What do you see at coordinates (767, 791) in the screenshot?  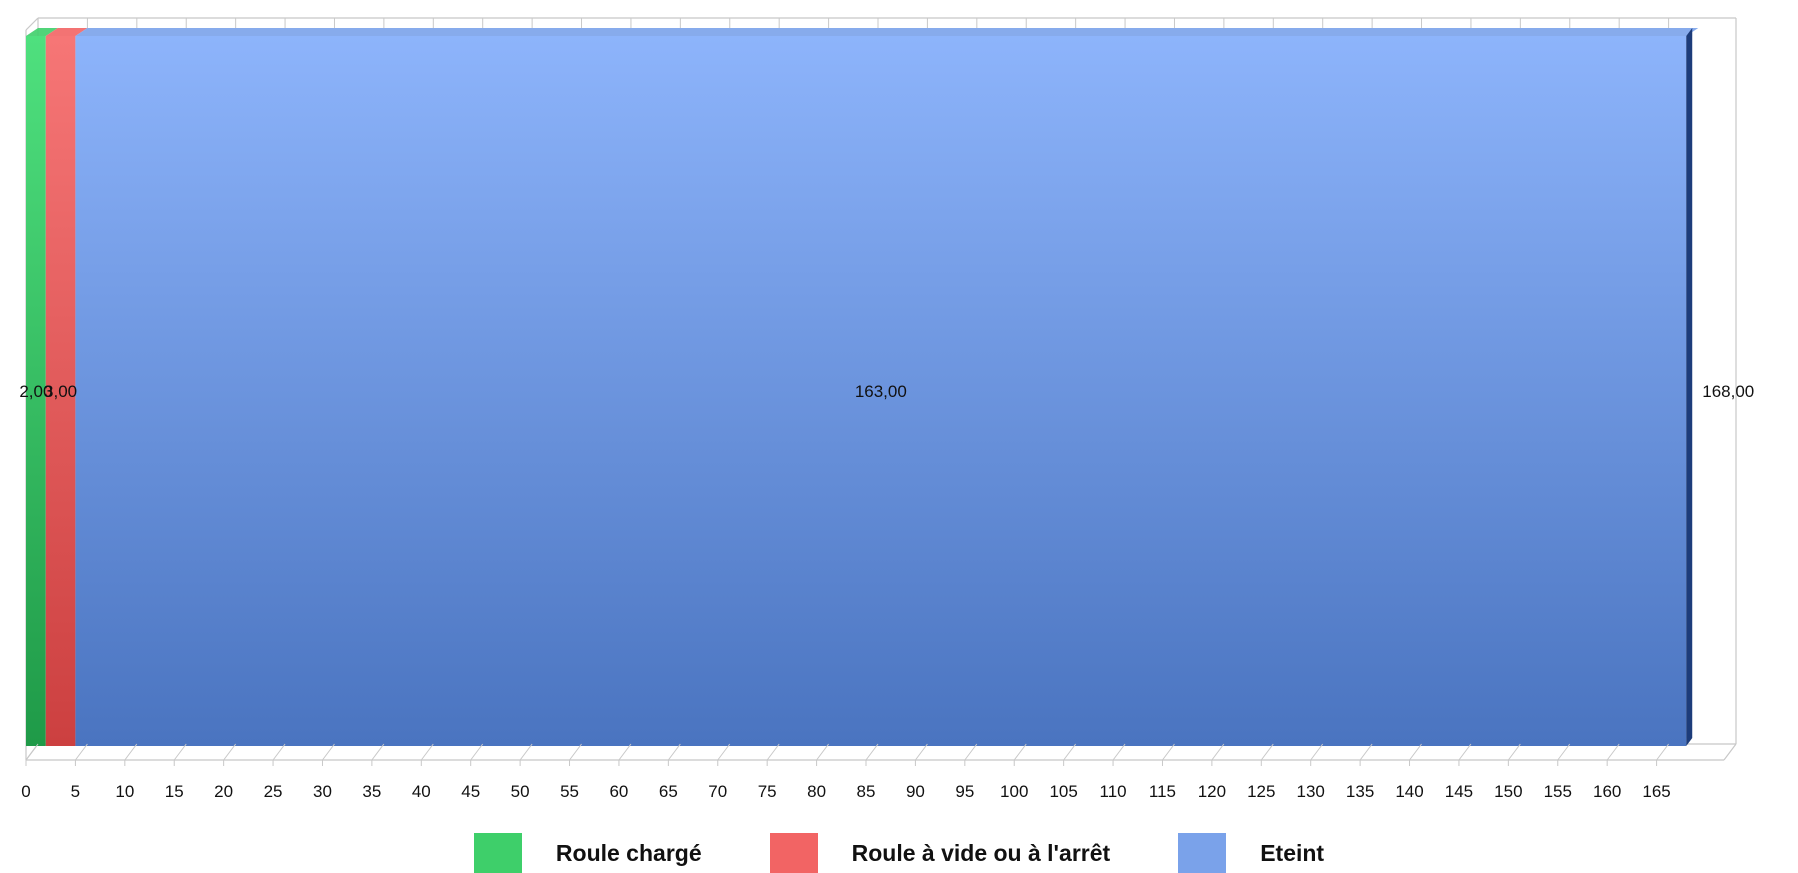 I see `x-tick-label: 75` at bounding box center [767, 791].